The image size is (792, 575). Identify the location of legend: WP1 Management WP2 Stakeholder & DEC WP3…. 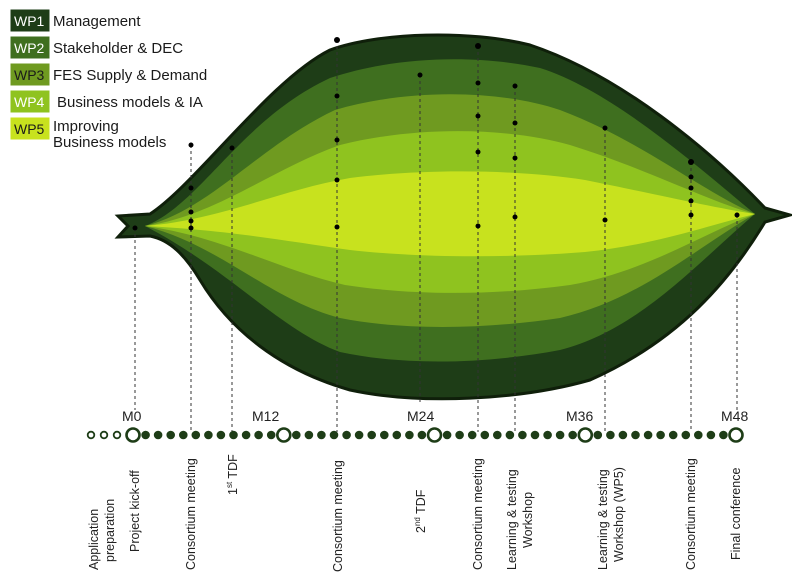
(108, 79).